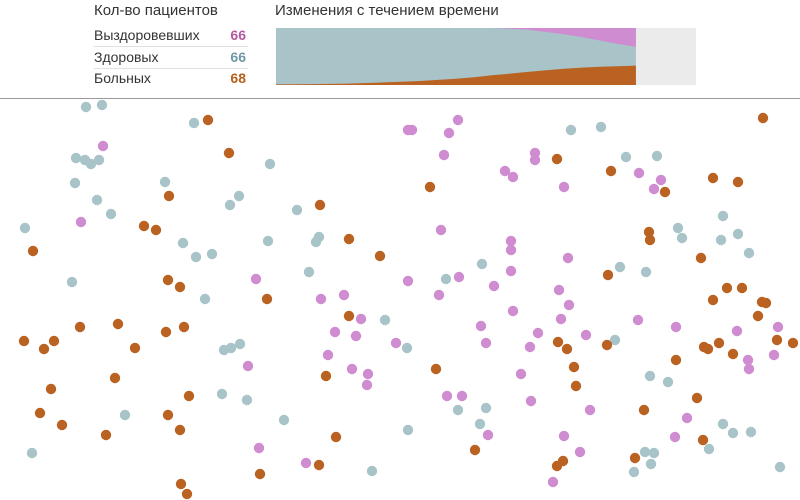 The width and height of the screenshot is (800, 500). I want to click on chart-series-recovered, so click(456, 37).